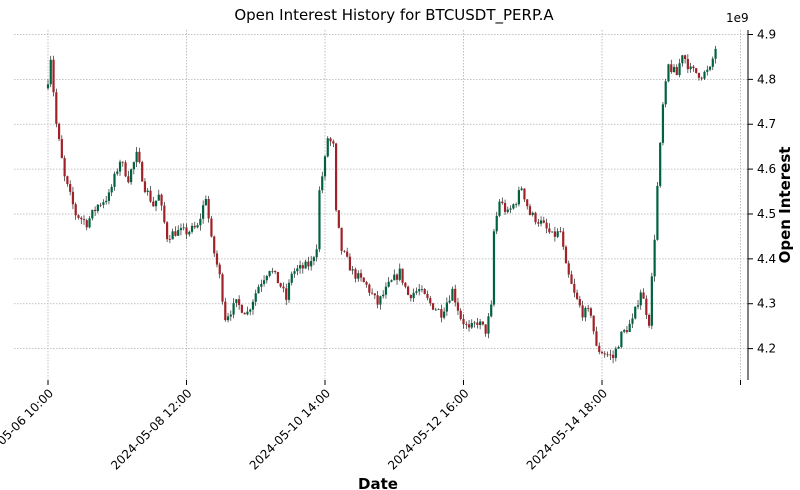 The width and height of the screenshot is (800, 490). I want to click on x-axis-label: Date, so click(378, 482).